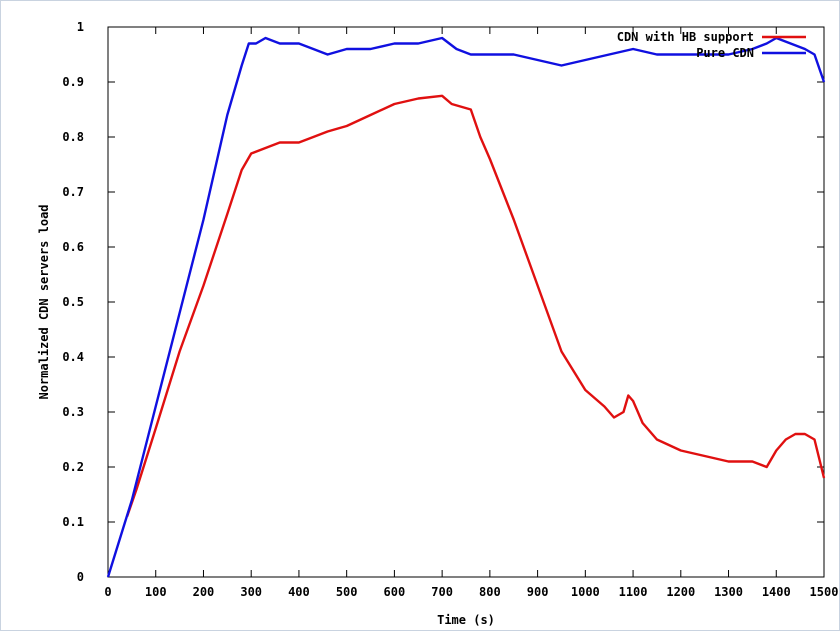 This screenshot has height=631, width=840. I want to click on y-tick-label: 0.7, so click(73, 192).